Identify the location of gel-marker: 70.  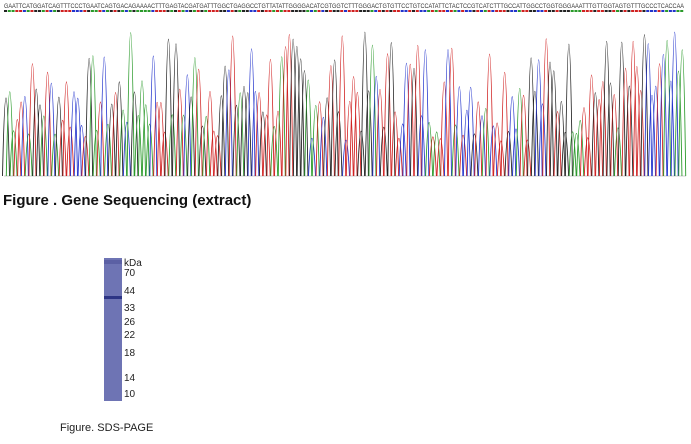
(130, 273).